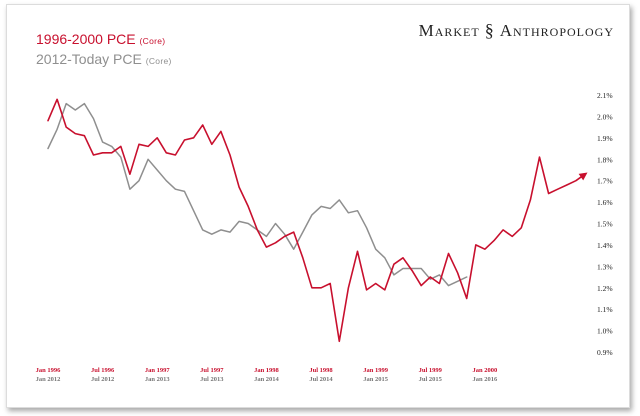 The width and height of the screenshot is (640, 416). Describe the element at coordinates (605, 224) in the screenshot. I see `y-tick-label: 1.5%` at that location.